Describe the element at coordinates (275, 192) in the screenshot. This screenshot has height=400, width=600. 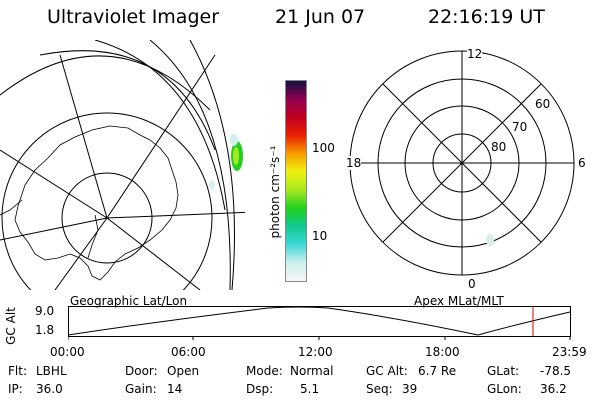
I see `colorbar-unit-label: photon cm⁻²s⁻¹` at that location.